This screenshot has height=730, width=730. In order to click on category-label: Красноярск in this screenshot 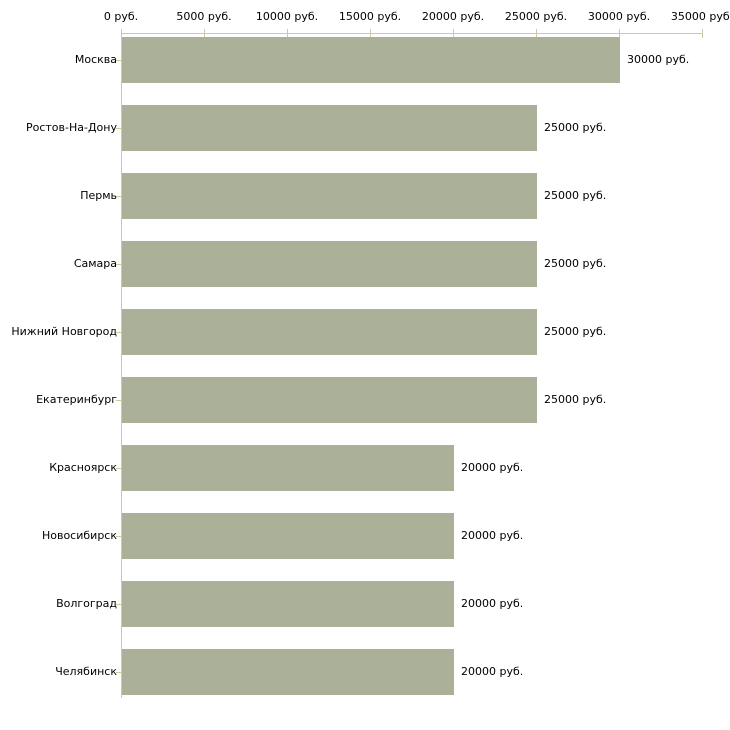, I will do `click(83, 467)`.